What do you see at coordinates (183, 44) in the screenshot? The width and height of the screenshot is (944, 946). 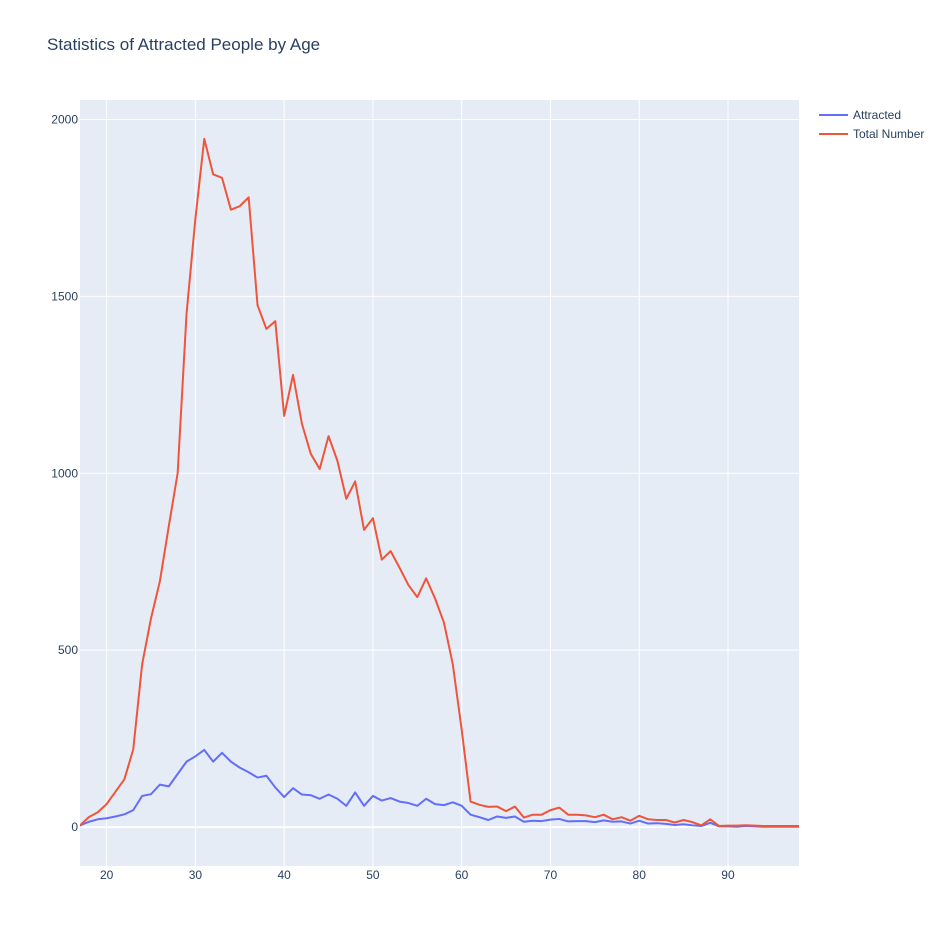 I see `chart-title: Statistics of Attracted People by Age` at bounding box center [183, 44].